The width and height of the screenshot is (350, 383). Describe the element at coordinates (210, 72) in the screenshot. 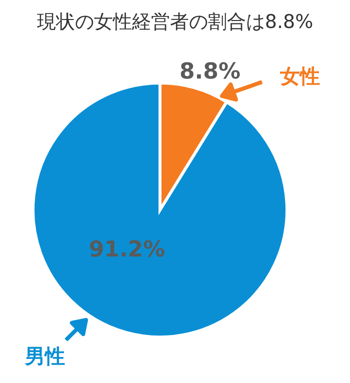

I see `data-label: 8.8%` at that location.